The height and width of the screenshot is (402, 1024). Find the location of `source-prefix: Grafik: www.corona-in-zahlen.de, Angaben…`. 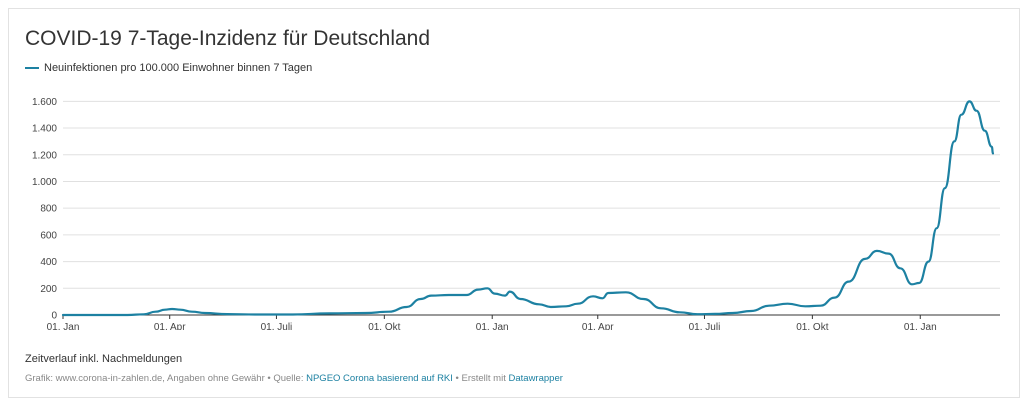

source-prefix: Grafik: www.corona-in-zahlen.de, Angaben… is located at coordinates (166, 378).